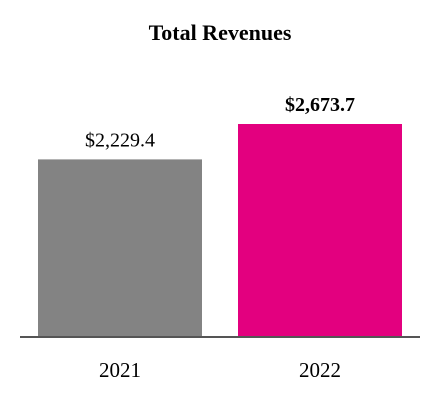 The image size is (440, 405). Describe the element at coordinates (220, 32) in the screenshot. I see `chart-title: Total Revenues` at that location.